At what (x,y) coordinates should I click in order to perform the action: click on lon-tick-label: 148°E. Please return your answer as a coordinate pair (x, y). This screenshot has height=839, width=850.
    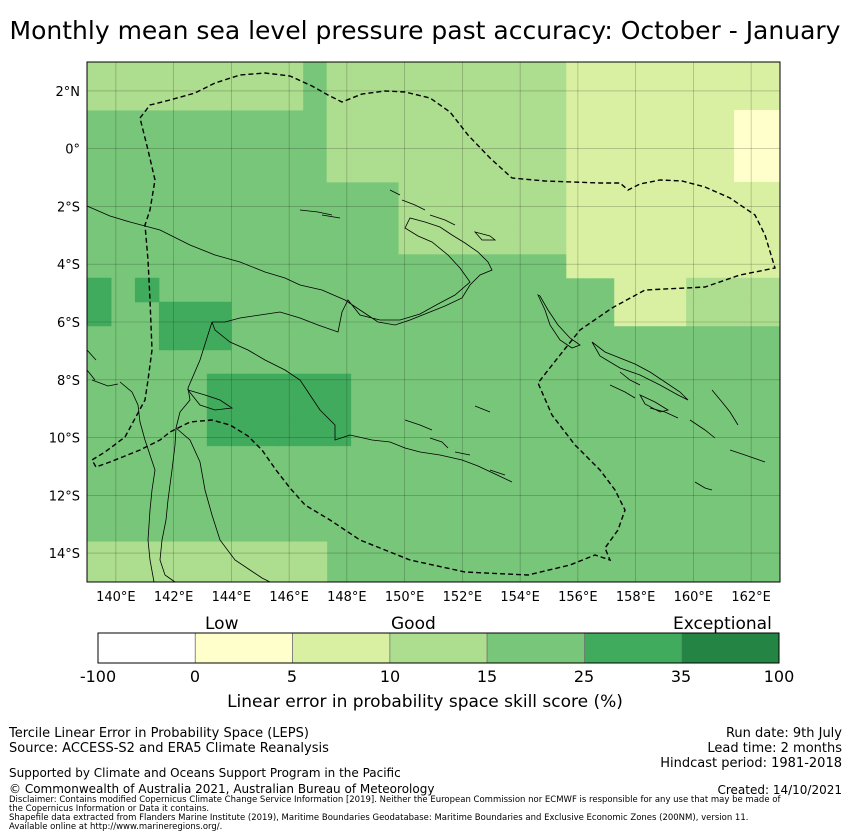
    Looking at the image, I should click on (347, 597).